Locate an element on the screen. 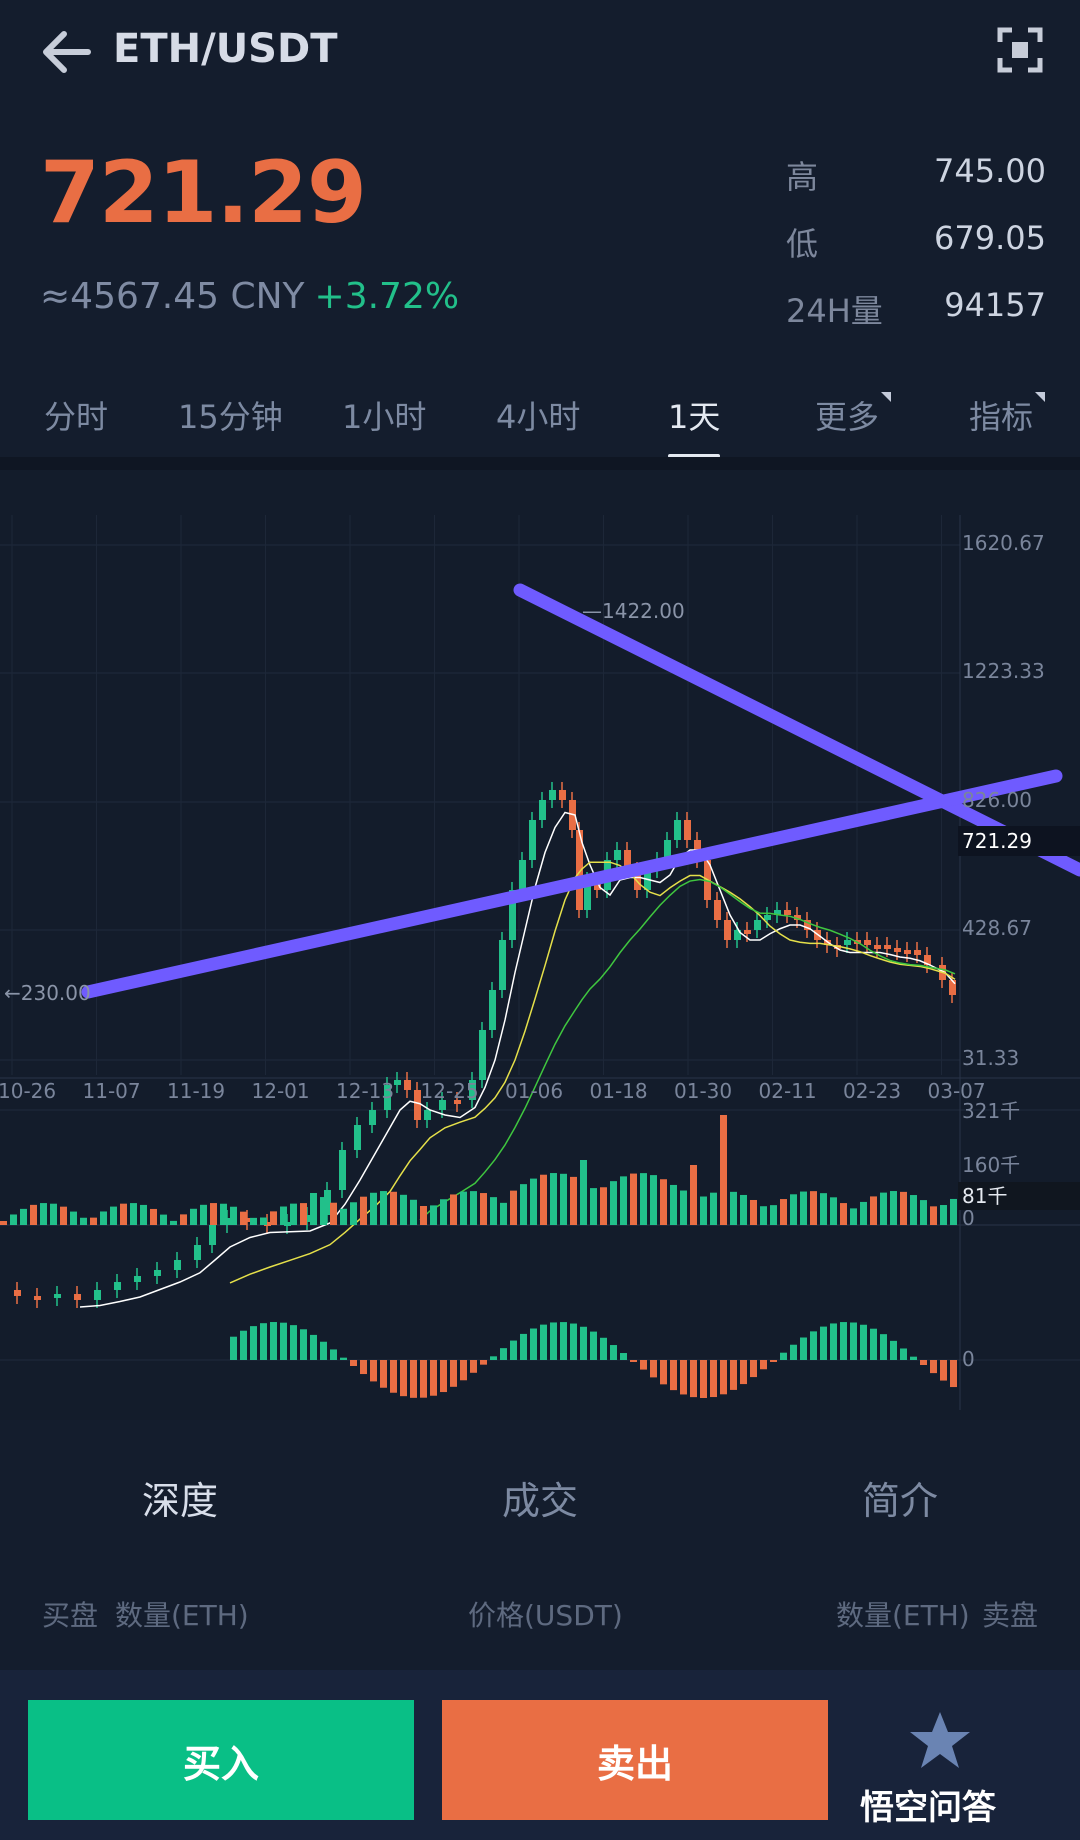 The width and height of the screenshot is (1080, 1840). high-label: —1422.00 is located at coordinates (633, 611).